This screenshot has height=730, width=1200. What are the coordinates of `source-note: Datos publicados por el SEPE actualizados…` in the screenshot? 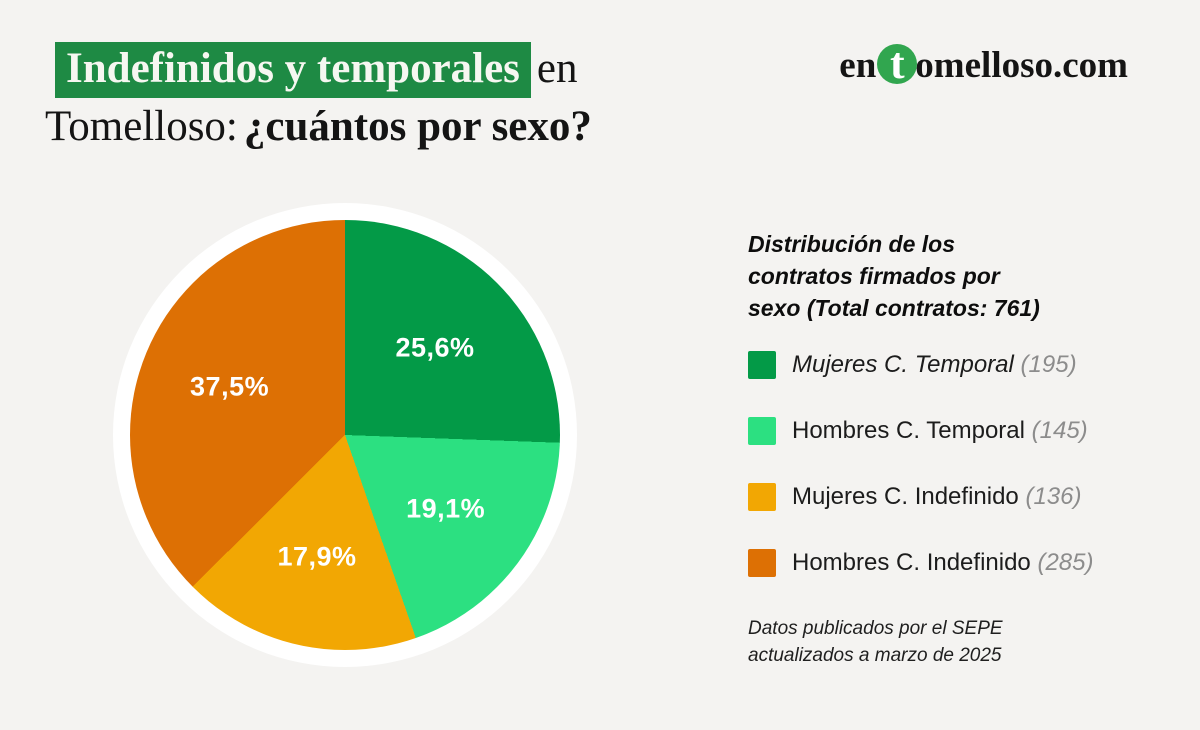 It's located at (948, 642).